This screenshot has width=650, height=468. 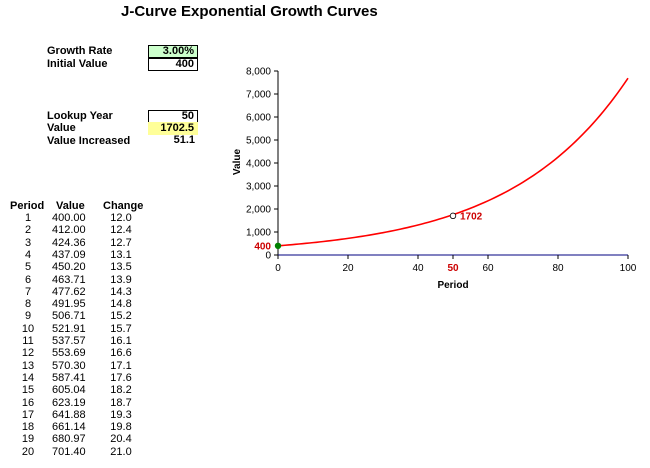 What do you see at coordinates (488, 268) in the screenshot?
I see `x-tick-label: 60` at bounding box center [488, 268].